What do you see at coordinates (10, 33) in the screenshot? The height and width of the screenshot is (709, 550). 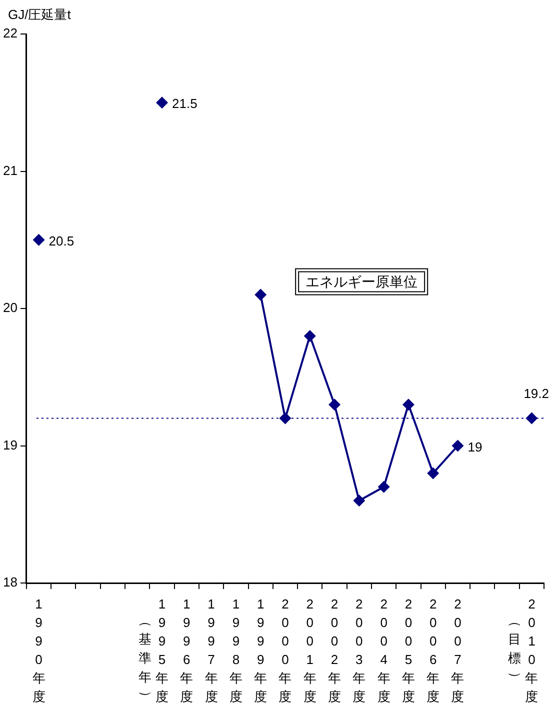 I see `y-tick-label: 22` at bounding box center [10, 33].